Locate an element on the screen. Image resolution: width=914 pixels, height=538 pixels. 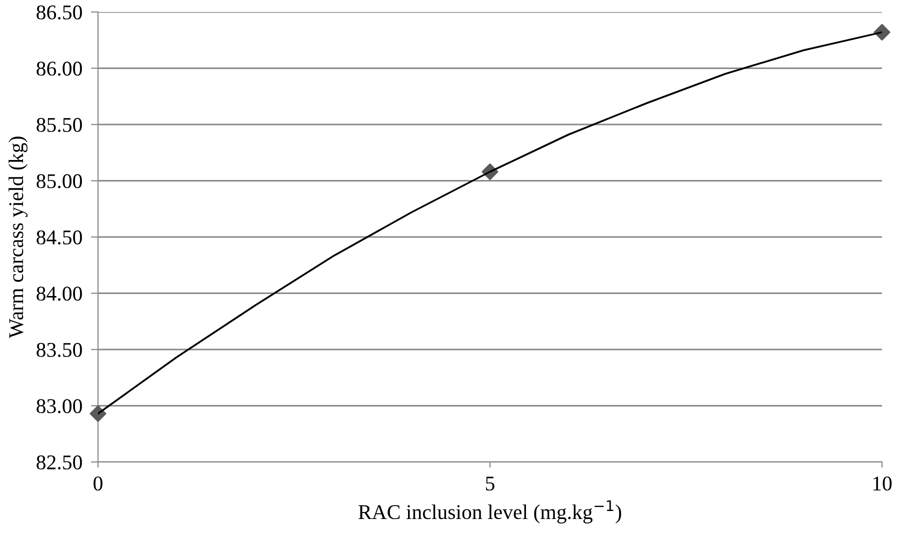
x-tick-label: 0 is located at coordinates (98, 483).